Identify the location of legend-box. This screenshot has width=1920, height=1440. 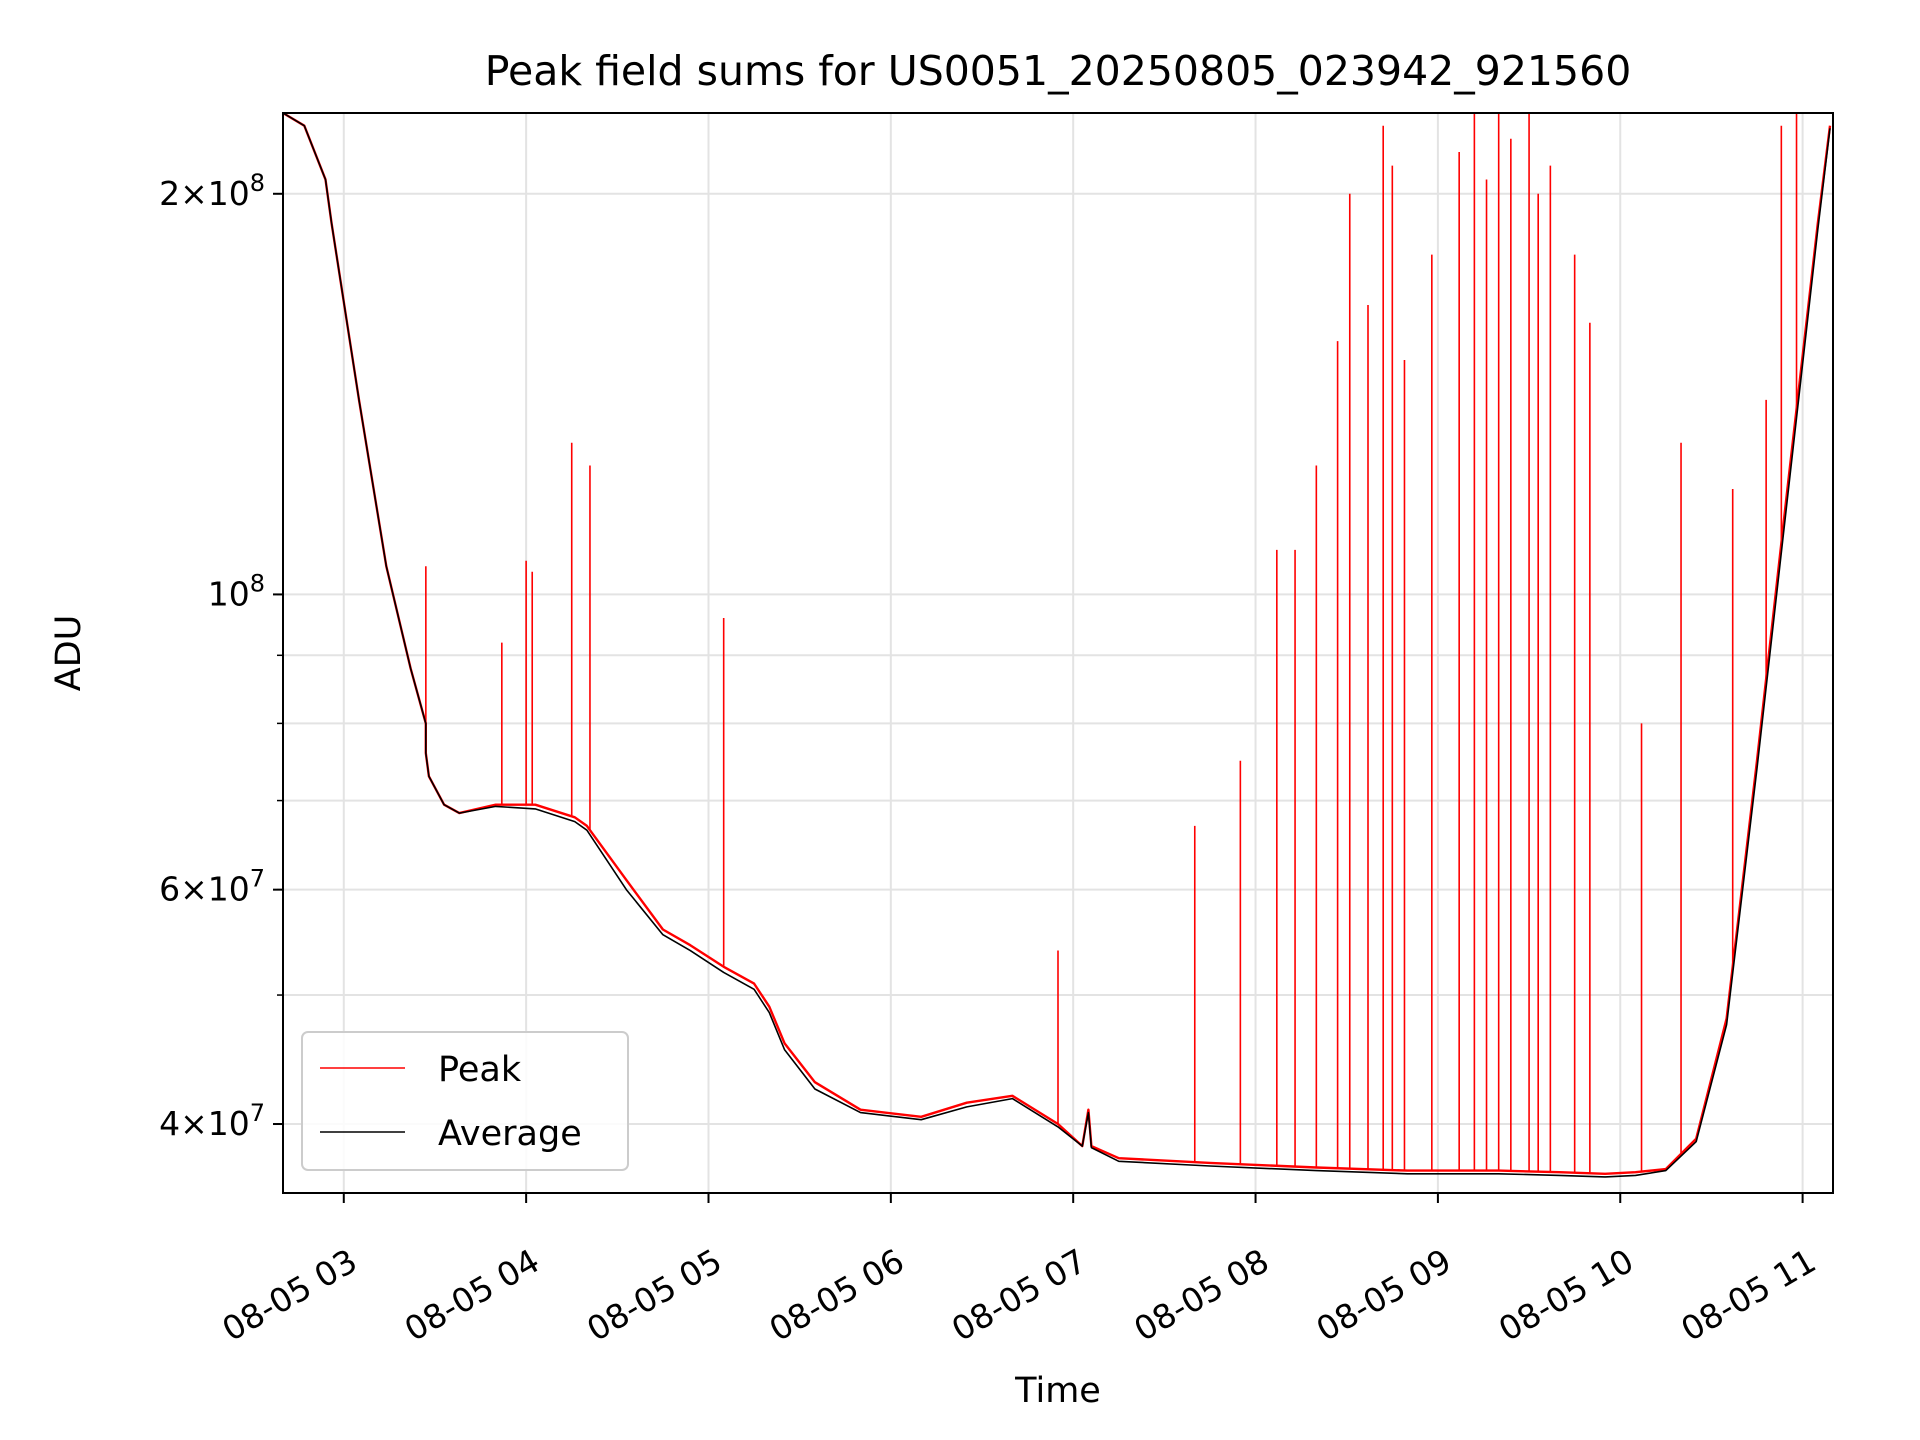
(465, 1101).